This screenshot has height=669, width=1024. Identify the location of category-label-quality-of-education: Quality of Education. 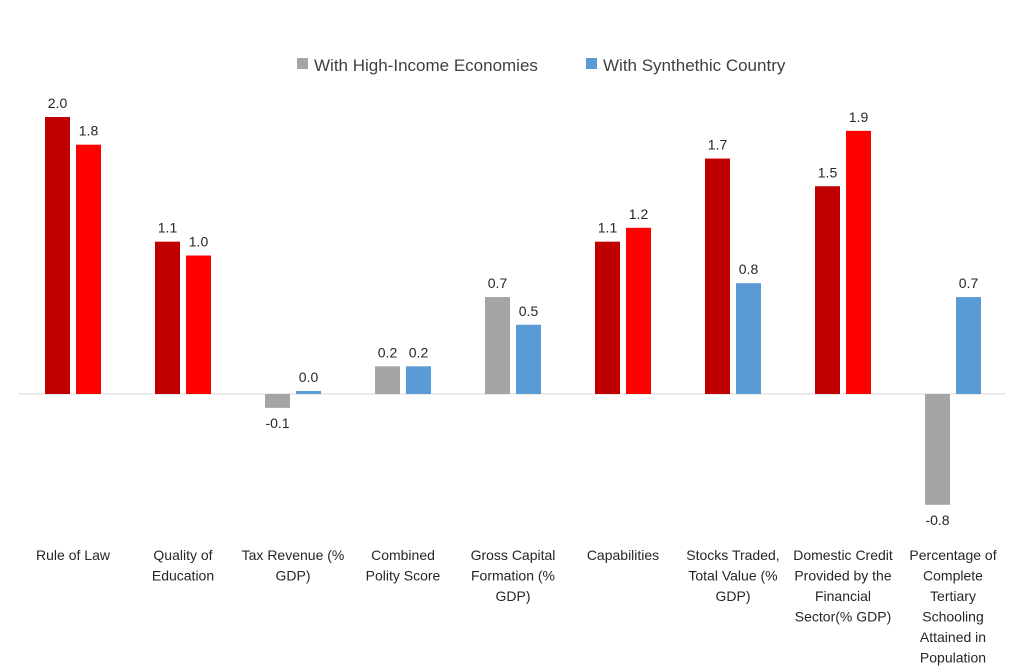
(183, 565).